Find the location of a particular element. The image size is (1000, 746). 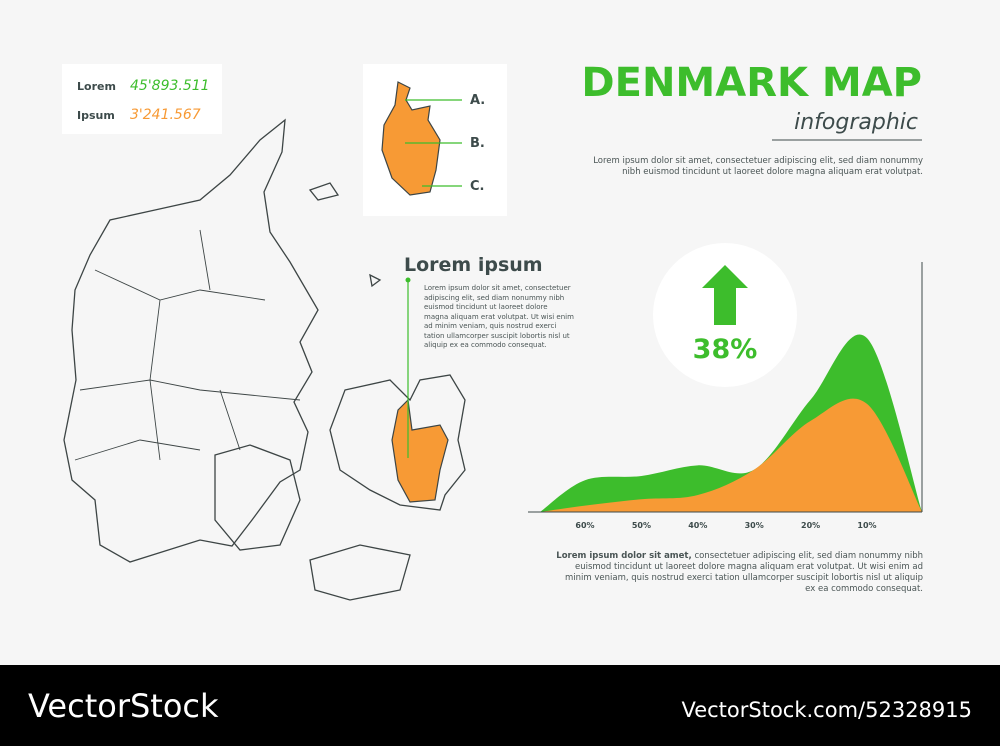

x-tick-label: 30% is located at coordinates (754, 525).